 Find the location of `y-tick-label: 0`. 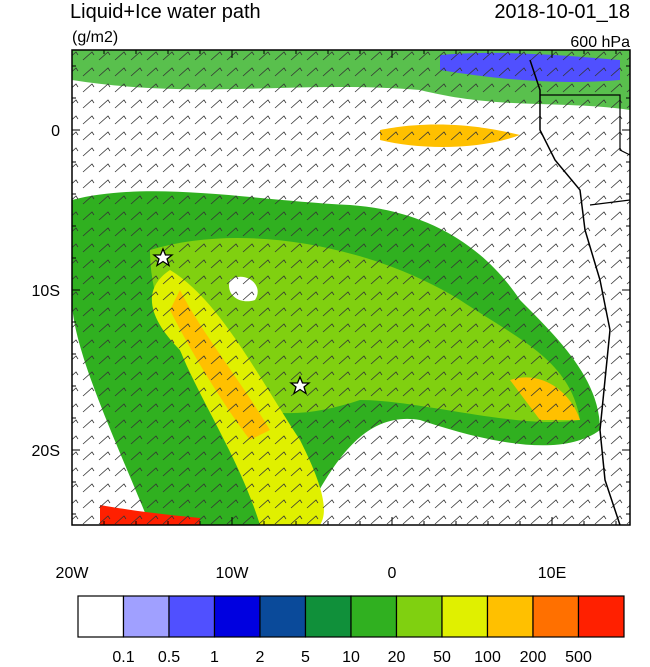

y-tick-label: 0 is located at coordinates (55, 131).